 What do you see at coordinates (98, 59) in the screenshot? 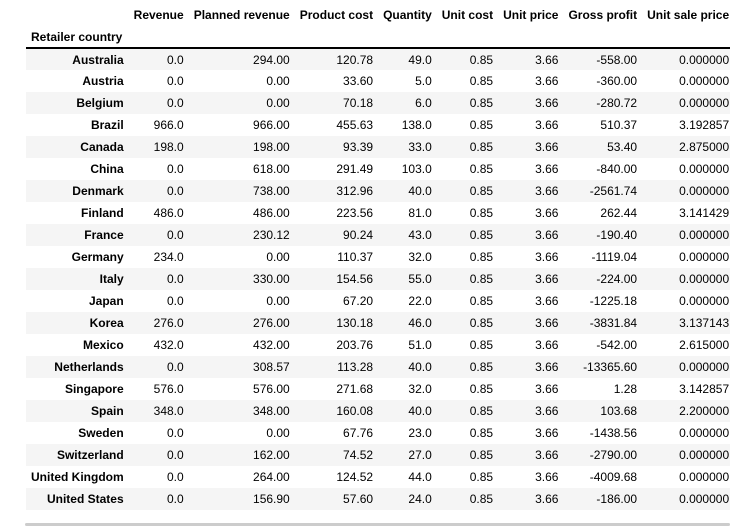
I see `row-label: Australia` at bounding box center [98, 59].